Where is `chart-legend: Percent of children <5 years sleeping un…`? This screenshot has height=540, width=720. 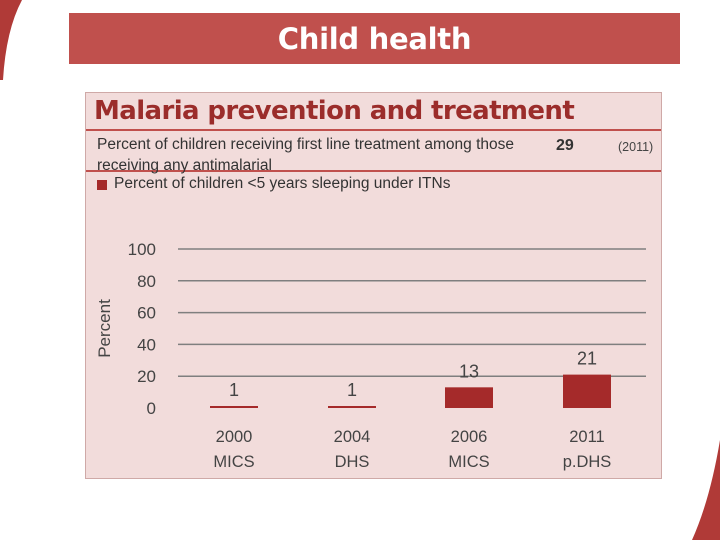
chart-legend: Percent of children <5 years sleeping un… is located at coordinates (373, 196).